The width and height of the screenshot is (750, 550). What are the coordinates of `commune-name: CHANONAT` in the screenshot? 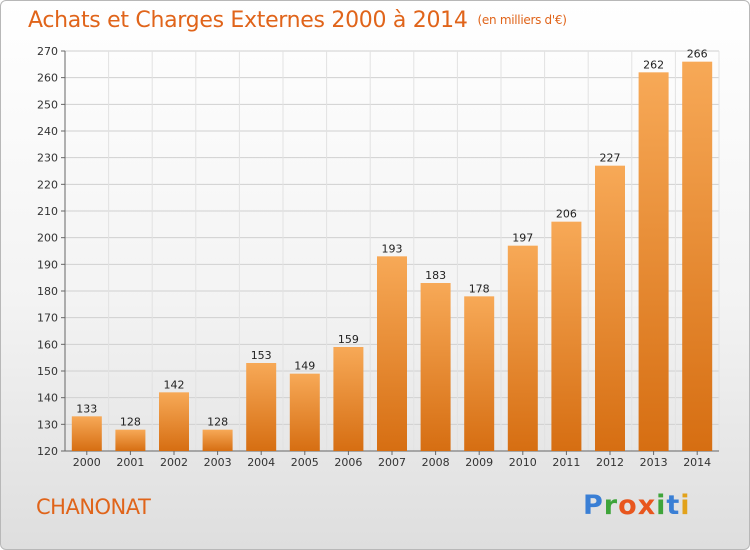 It's located at (93, 507).